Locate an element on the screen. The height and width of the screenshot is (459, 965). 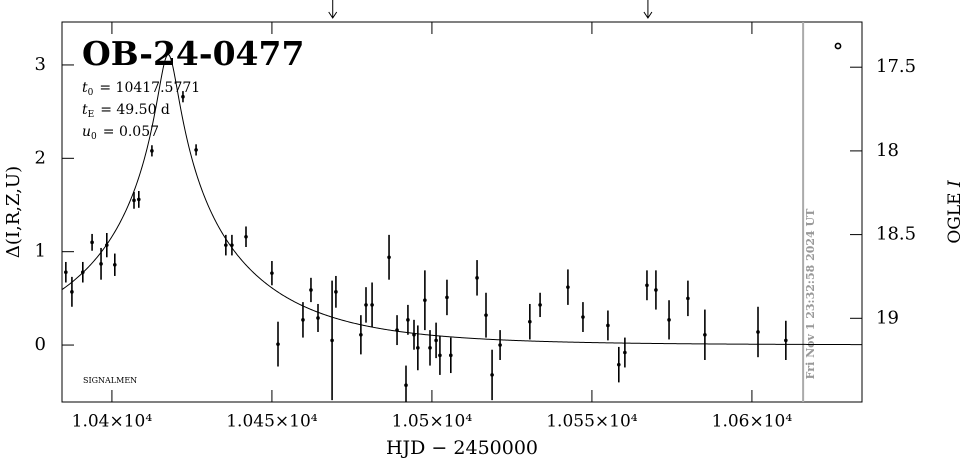
footnote: SIGNALMEN is located at coordinates (110, 380).